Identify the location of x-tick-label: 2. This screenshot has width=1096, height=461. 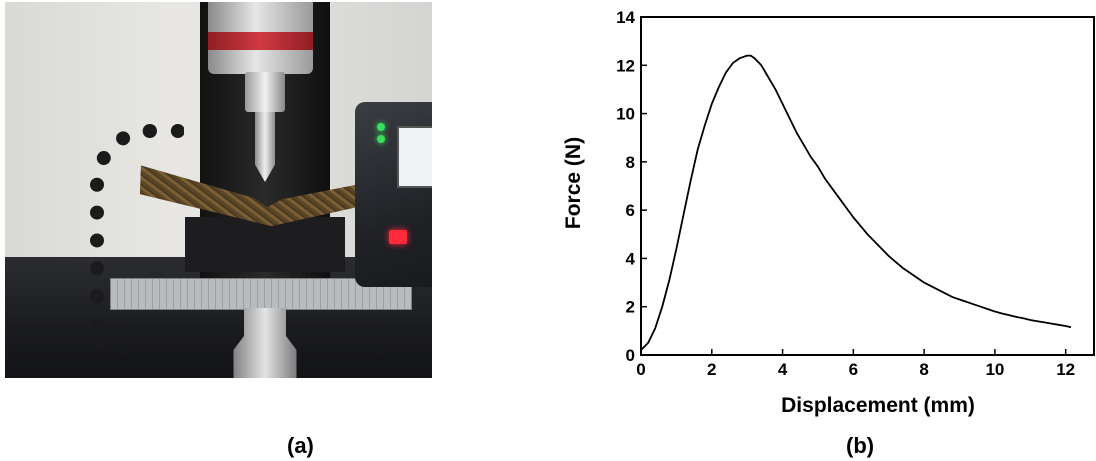
(711, 369).